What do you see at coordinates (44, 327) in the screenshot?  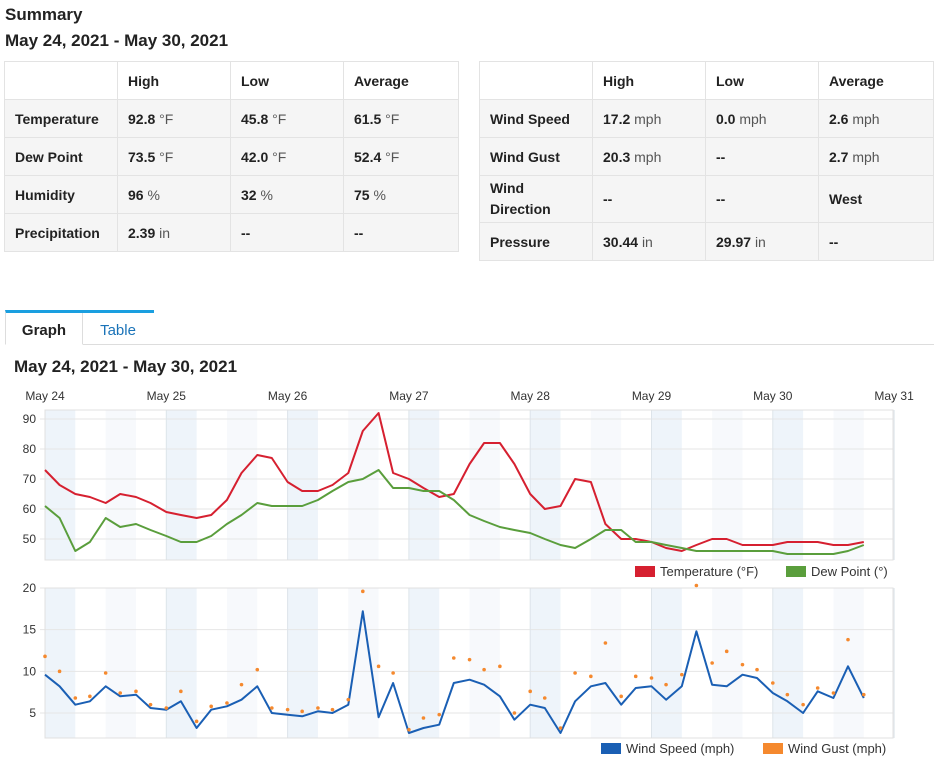 I see `tab-graph: Graph` at bounding box center [44, 327].